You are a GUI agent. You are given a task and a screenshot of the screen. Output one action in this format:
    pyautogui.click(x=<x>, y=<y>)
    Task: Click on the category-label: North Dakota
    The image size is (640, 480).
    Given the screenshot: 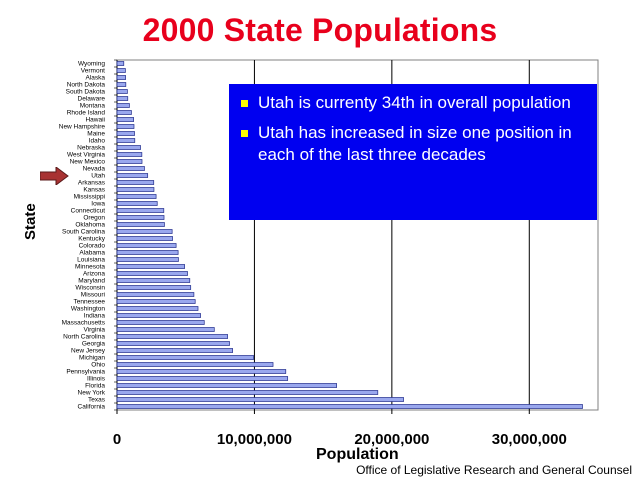 What is the action you would take?
    pyautogui.click(x=86, y=85)
    